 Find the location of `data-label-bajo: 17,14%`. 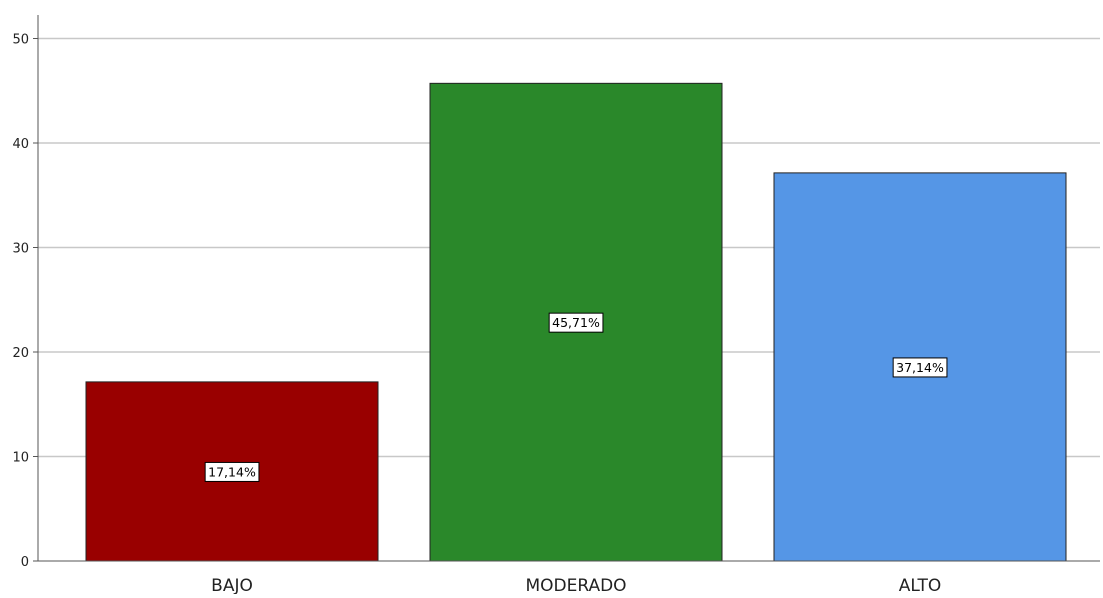

data-label-bajo: 17,14% is located at coordinates (232, 471).